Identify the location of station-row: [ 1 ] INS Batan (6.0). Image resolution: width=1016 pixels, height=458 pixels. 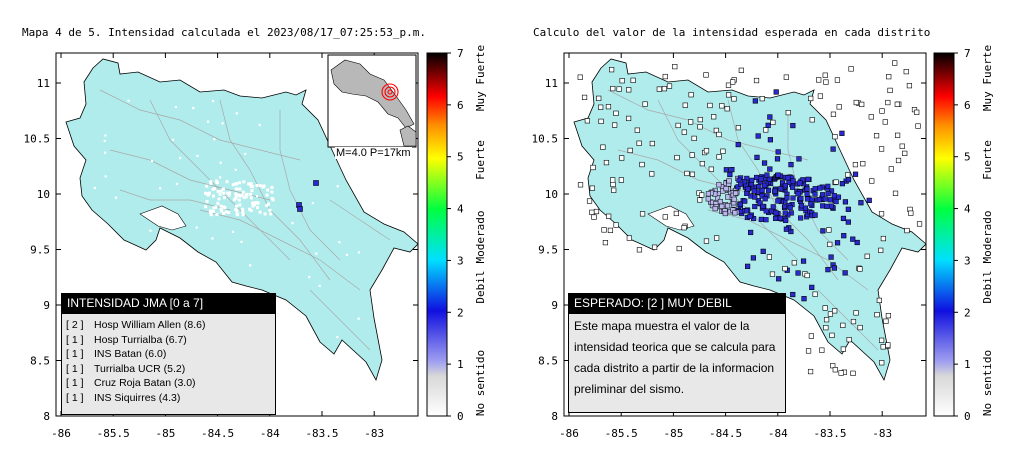
(116, 354).